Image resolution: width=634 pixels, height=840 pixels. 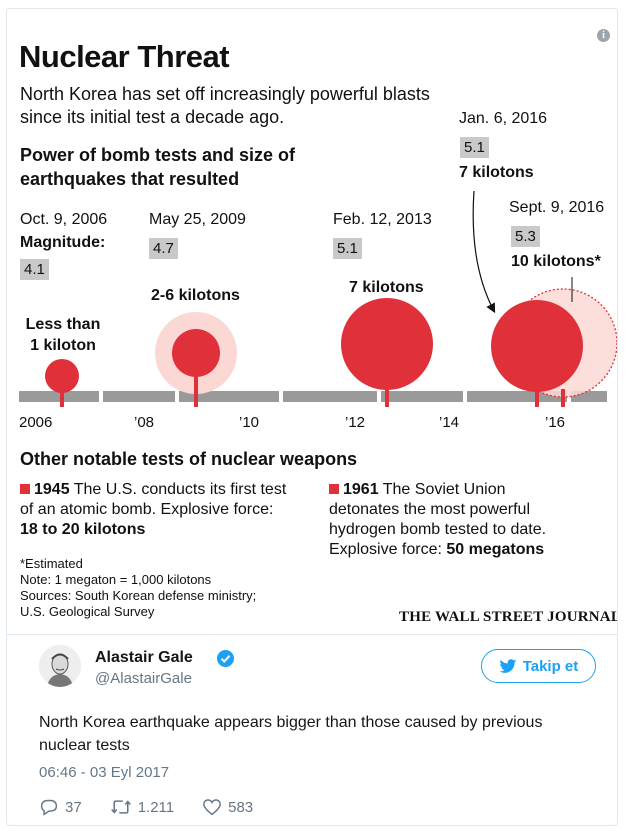 I want to click on avatar-portrait-icon, so click(x=60, y=666).